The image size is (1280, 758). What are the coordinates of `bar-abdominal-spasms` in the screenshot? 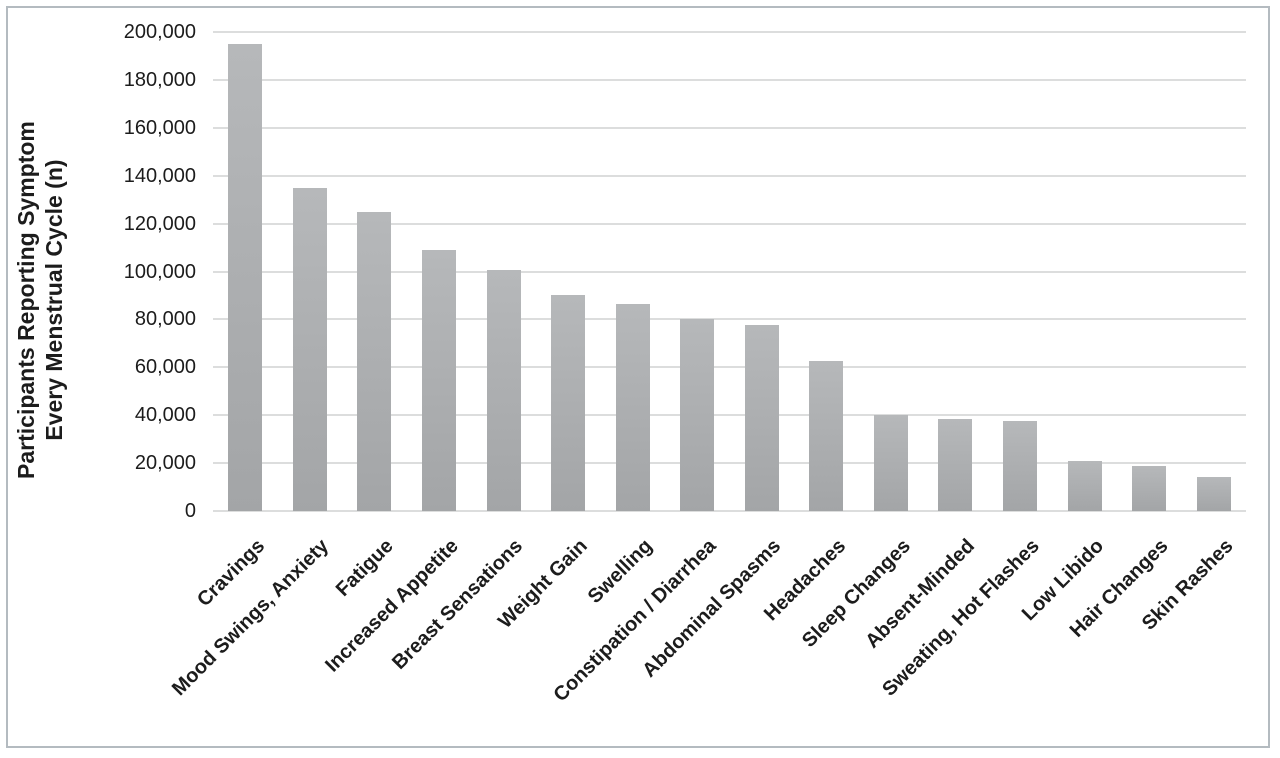 It's located at (761, 418).